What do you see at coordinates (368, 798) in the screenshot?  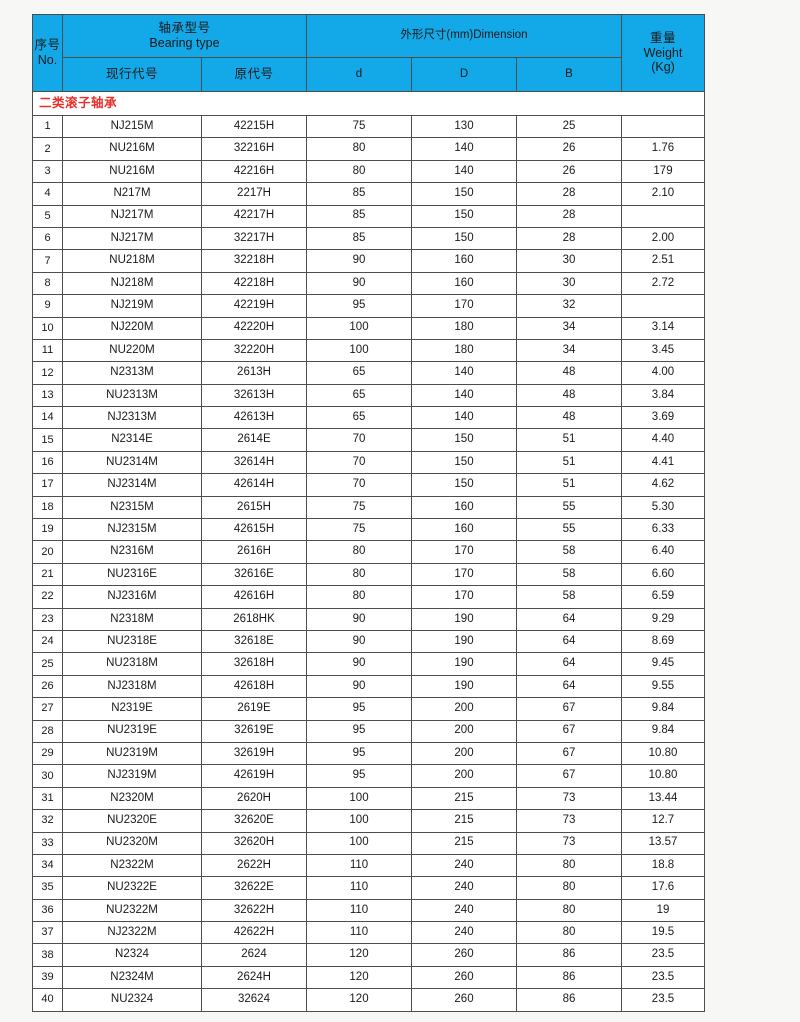 I see `table-row: 31 N2320M 2620H 100 215 73 13.44` at bounding box center [368, 798].